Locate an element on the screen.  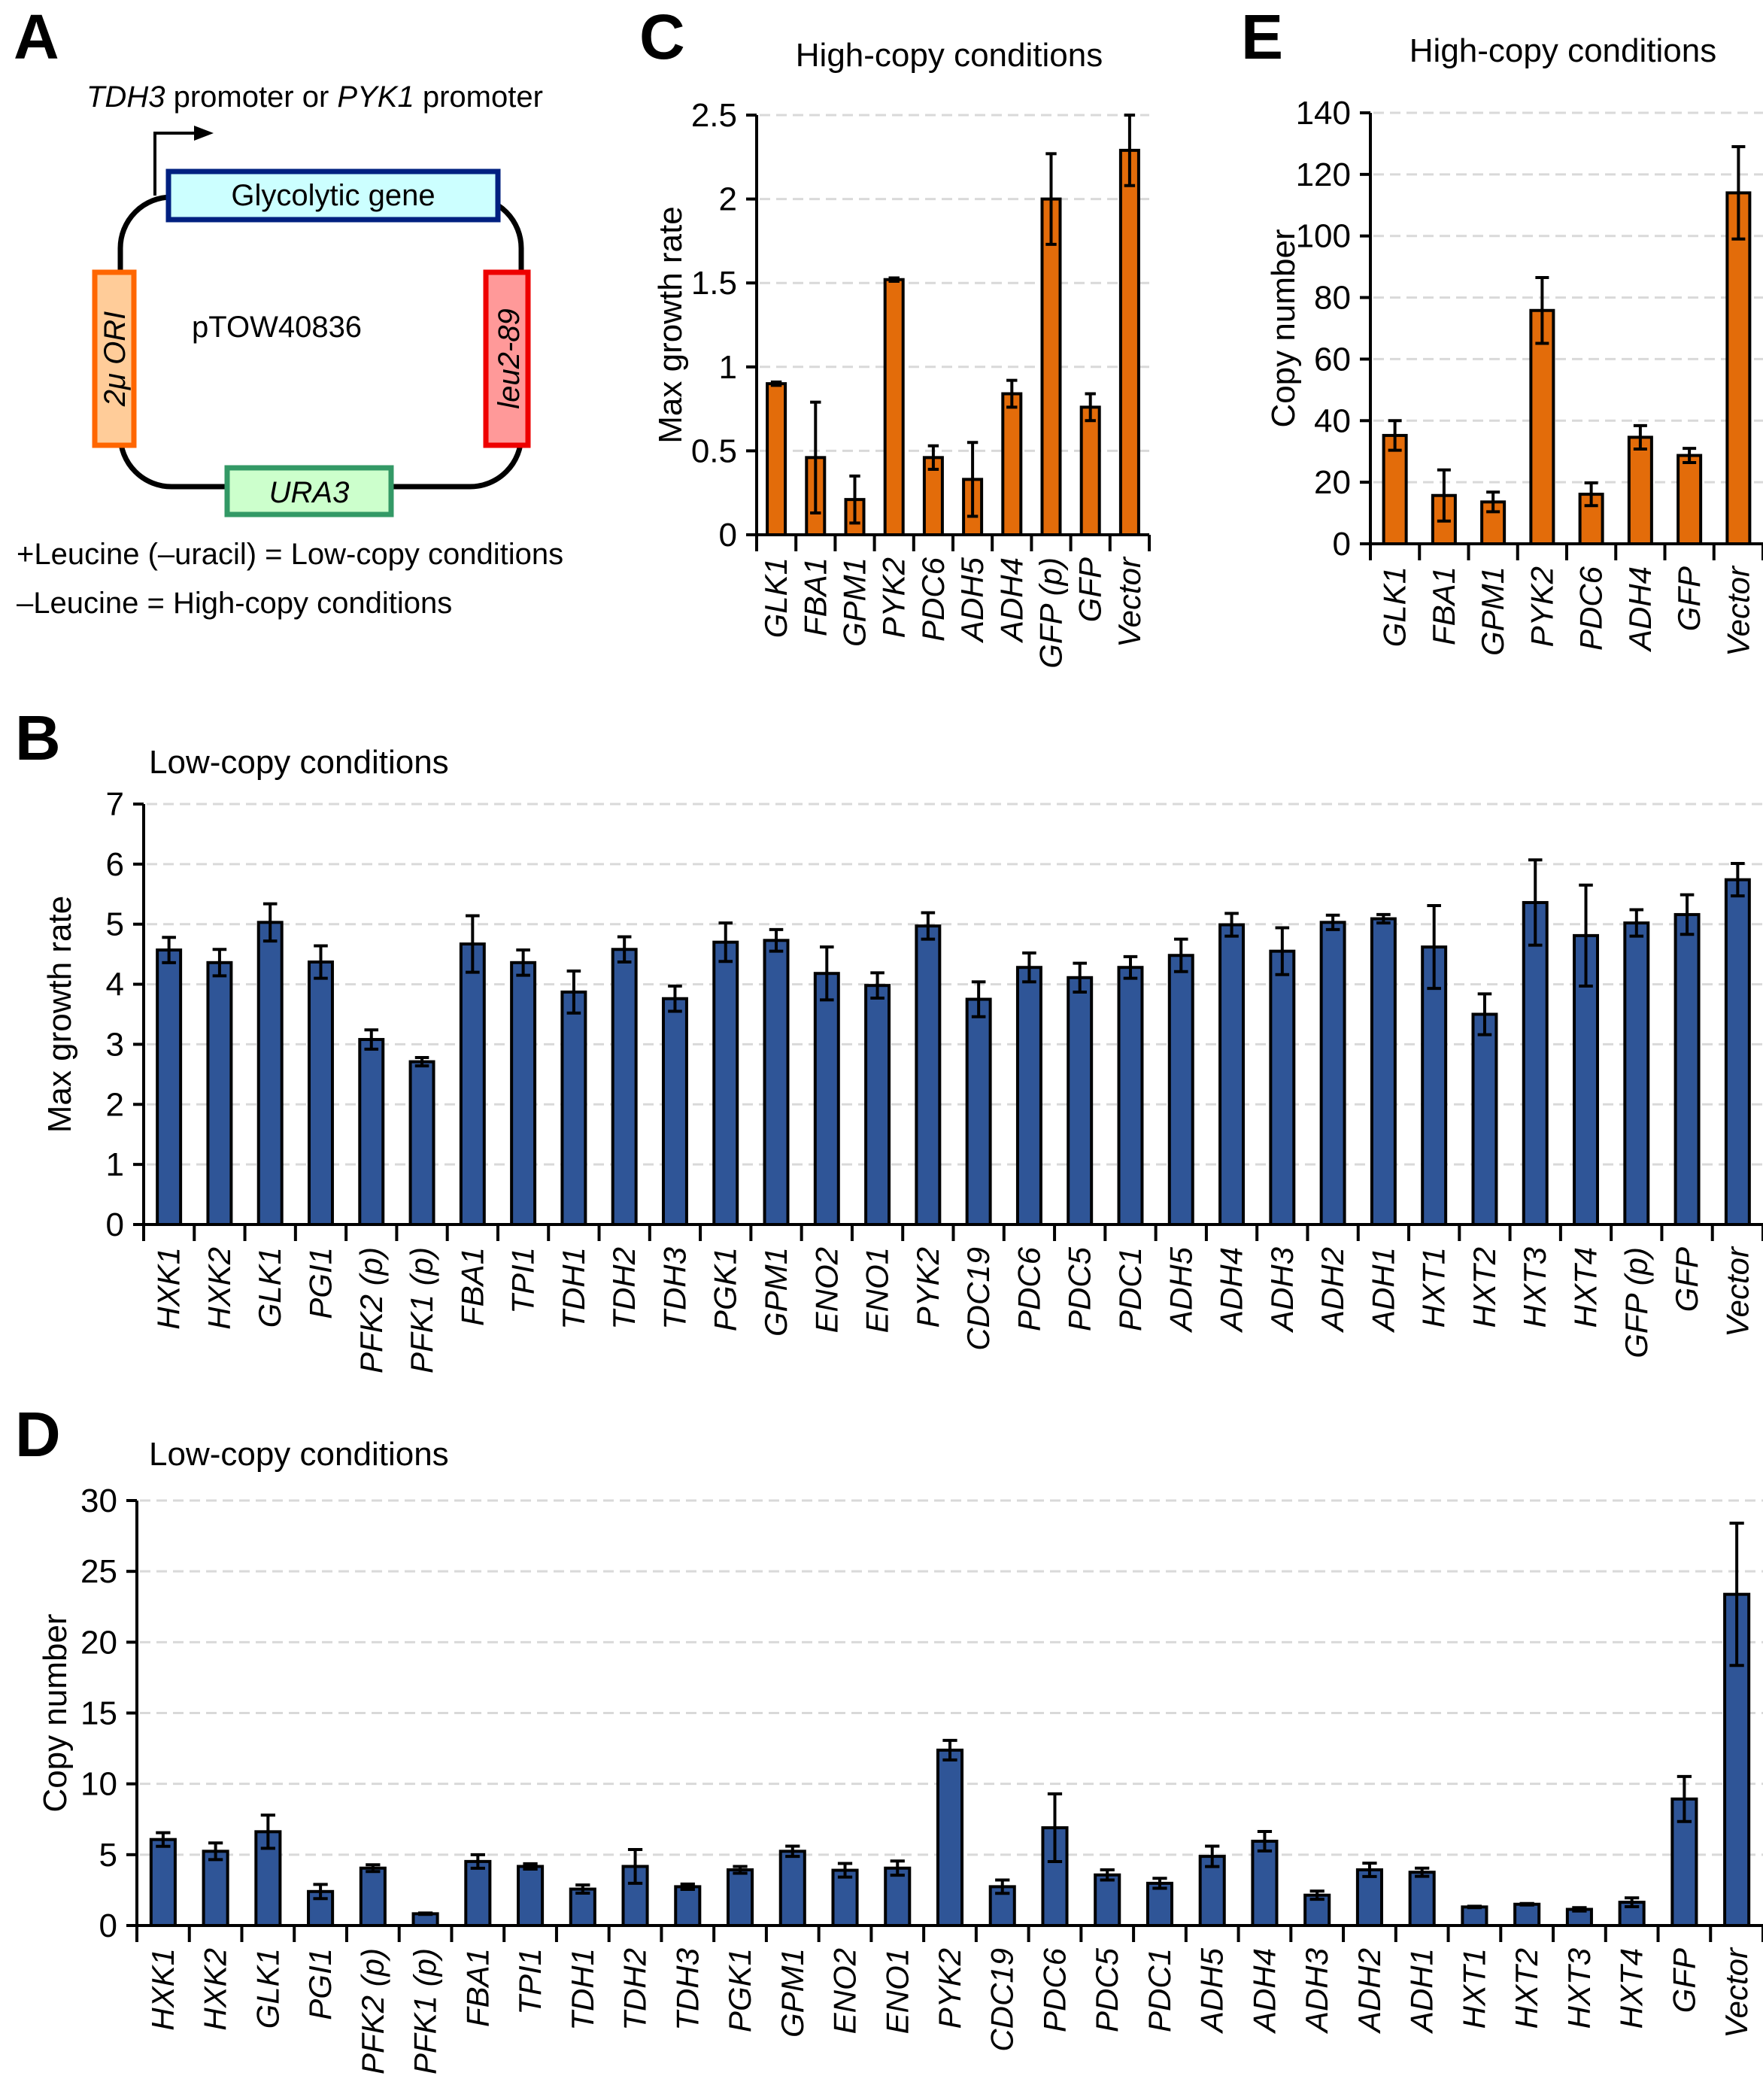
y-axis-label: Copy number is located at coordinates (1283, 328).